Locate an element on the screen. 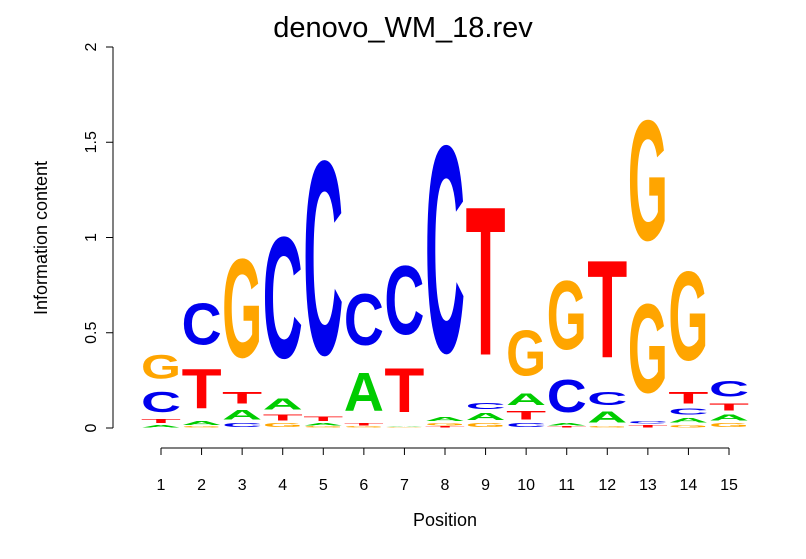 The height and width of the screenshot is (559, 806). y-tick-label: 0.5 is located at coordinates (91, 333).